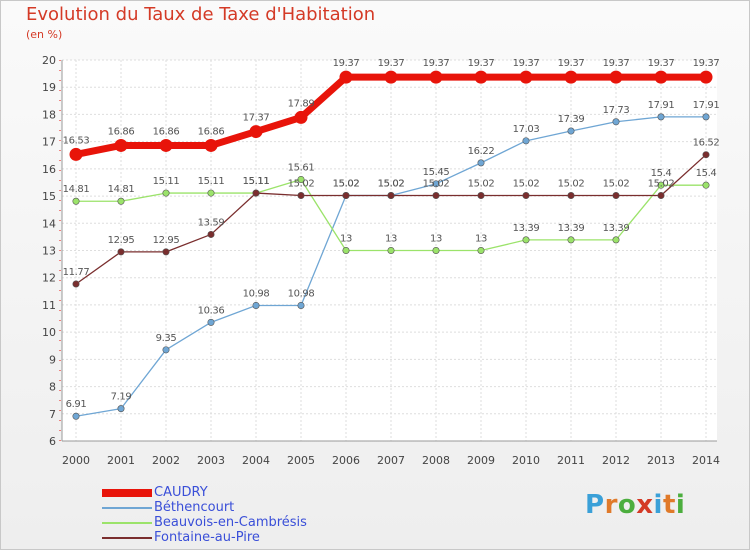 This screenshot has width=750, height=550. Describe the element at coordinates (595, 505) in the screenshot. I see `logo-letter: P` at that location.